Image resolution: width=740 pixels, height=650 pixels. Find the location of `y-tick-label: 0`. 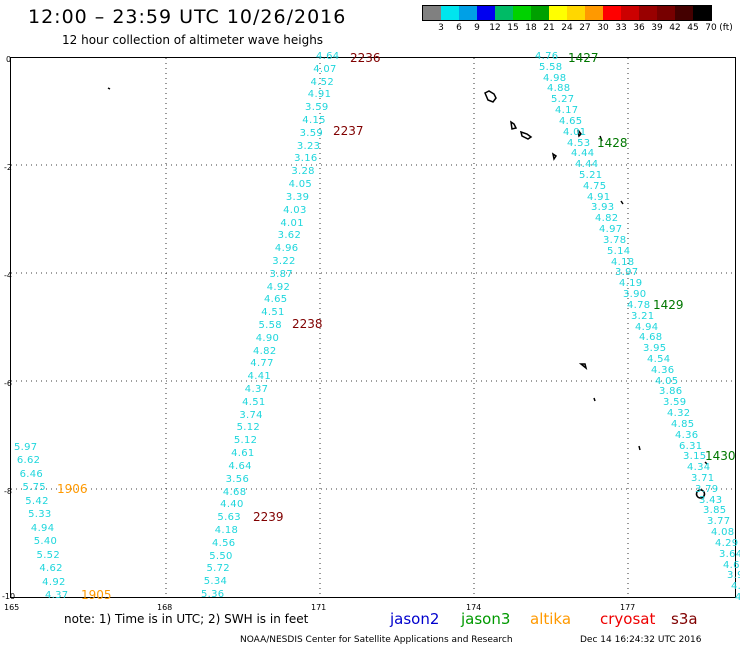

y-tick-label: 0 is located at coordinates (9, 59).